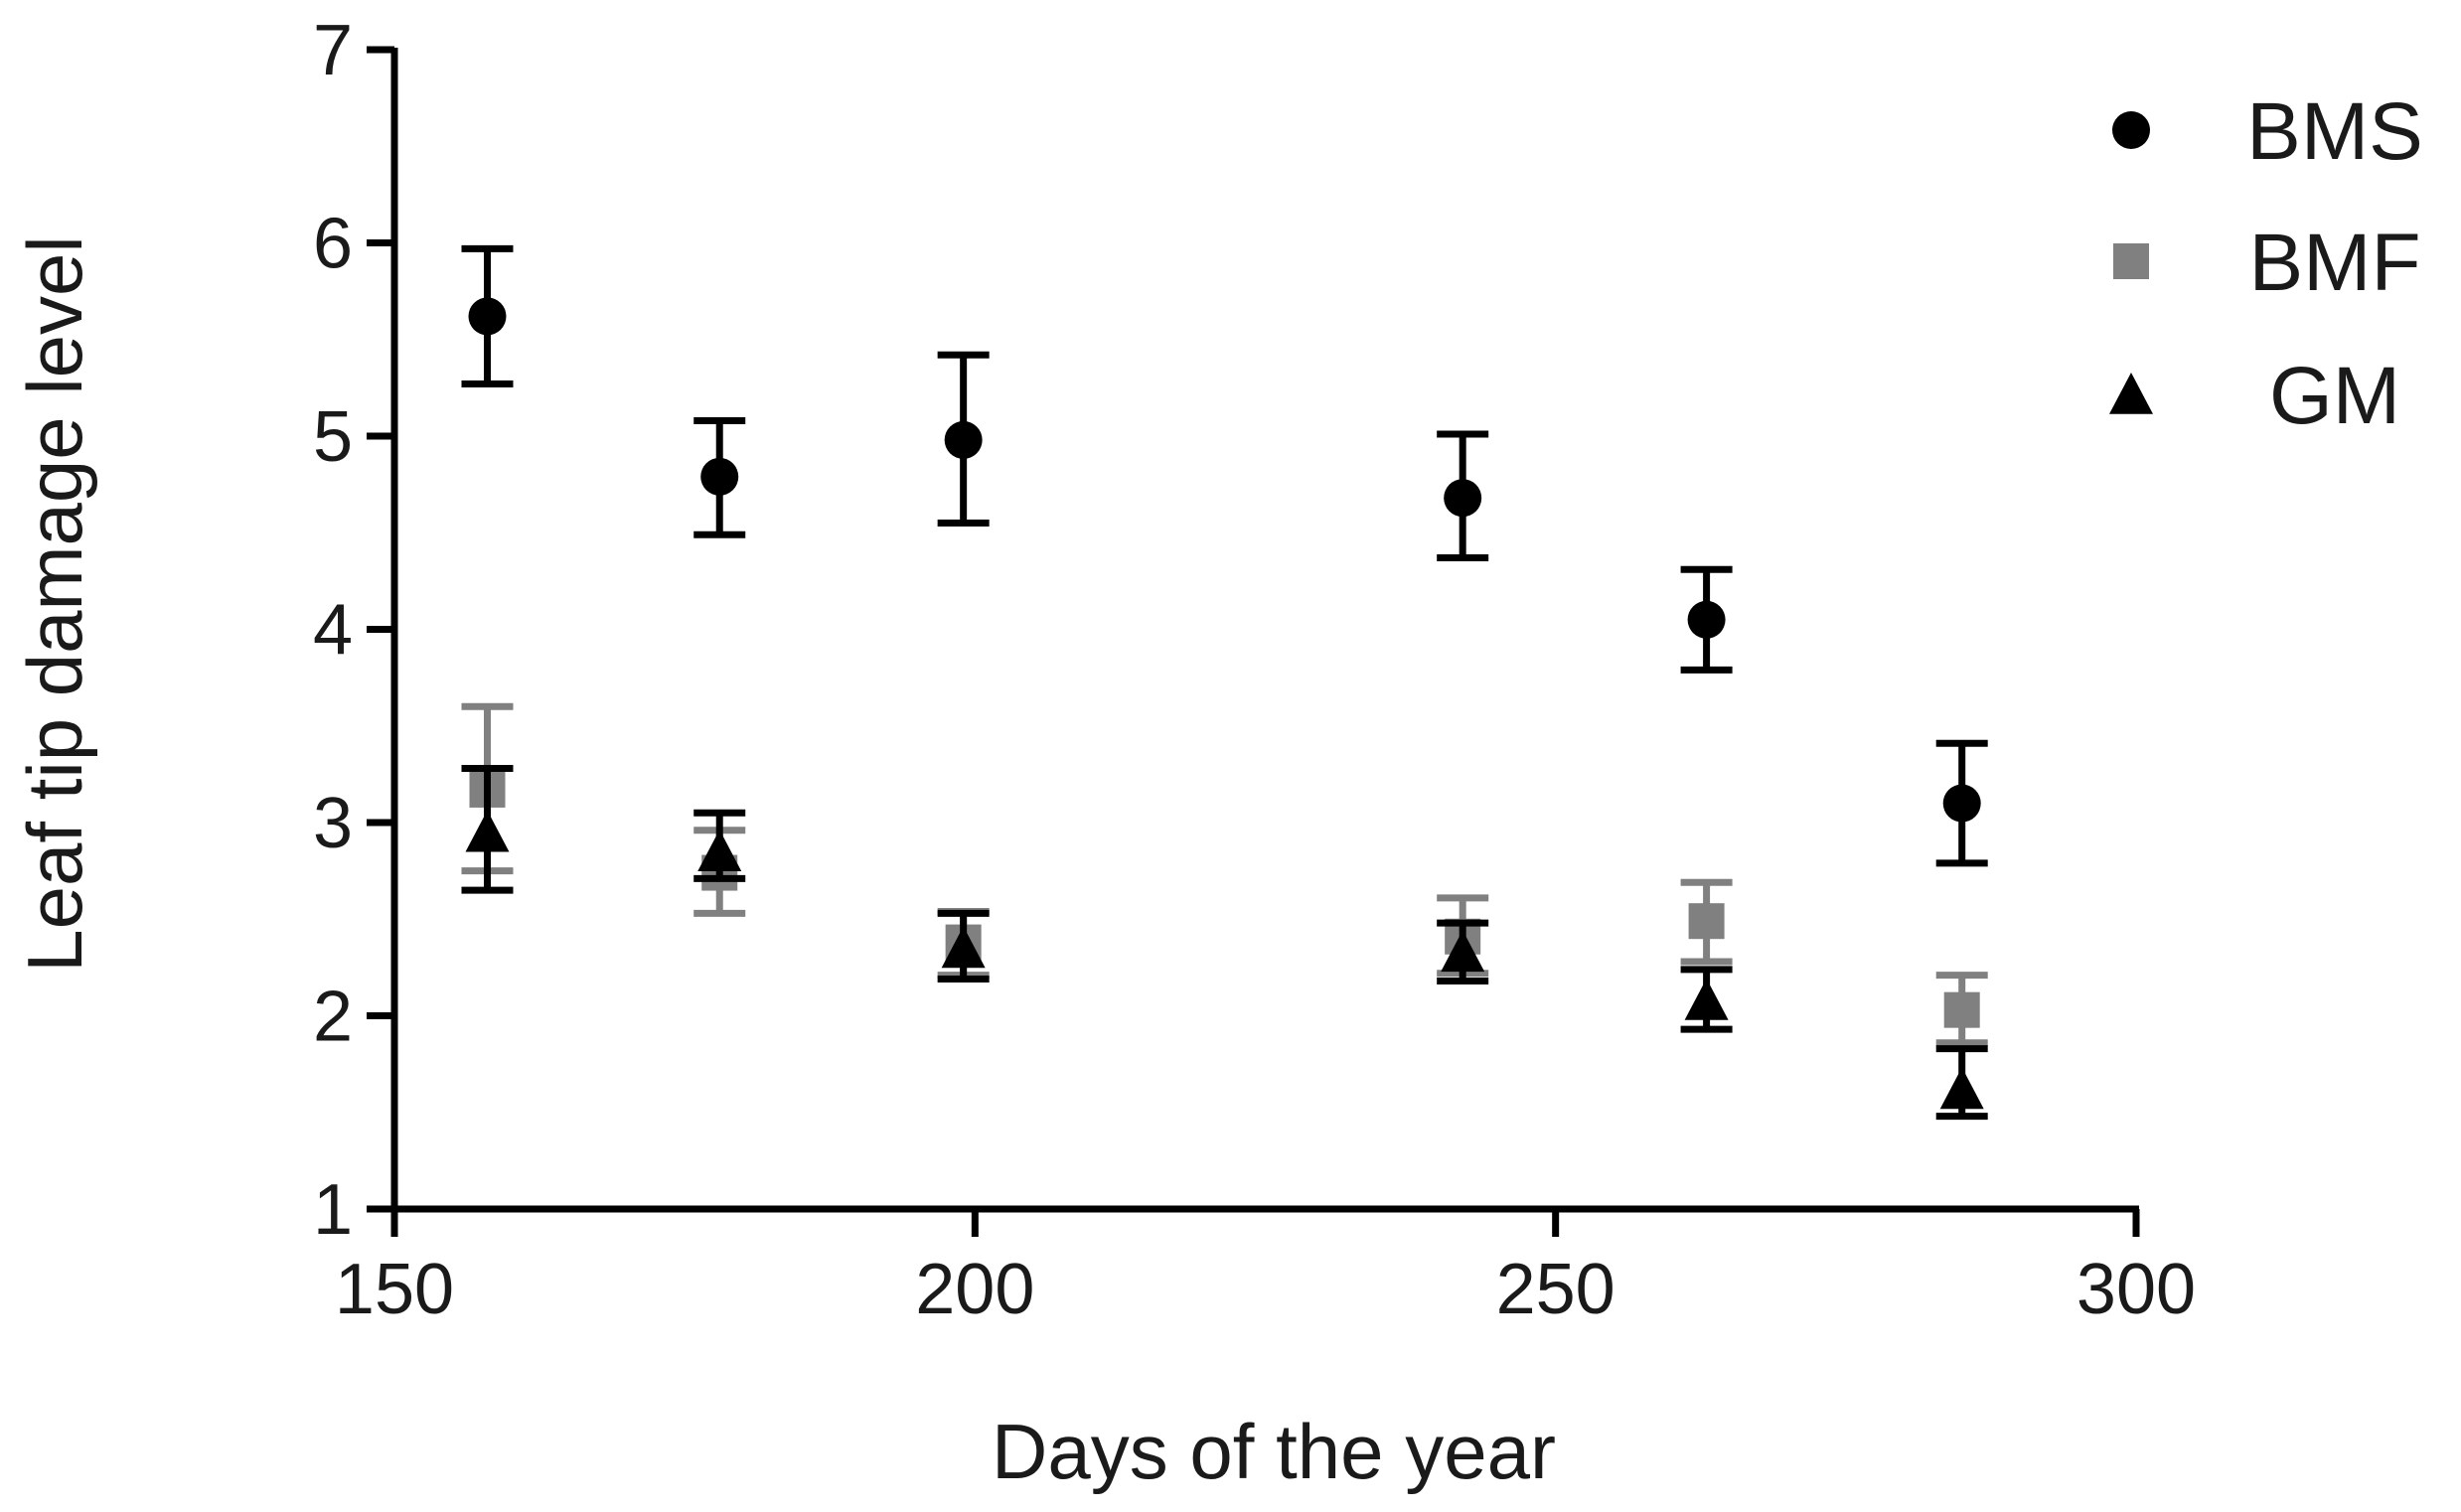 This screenshot has width=2461, height=1512. Describe the element at coordinates (333, 244) in the screenshot. I see `y-tick-label: 6` at that location.